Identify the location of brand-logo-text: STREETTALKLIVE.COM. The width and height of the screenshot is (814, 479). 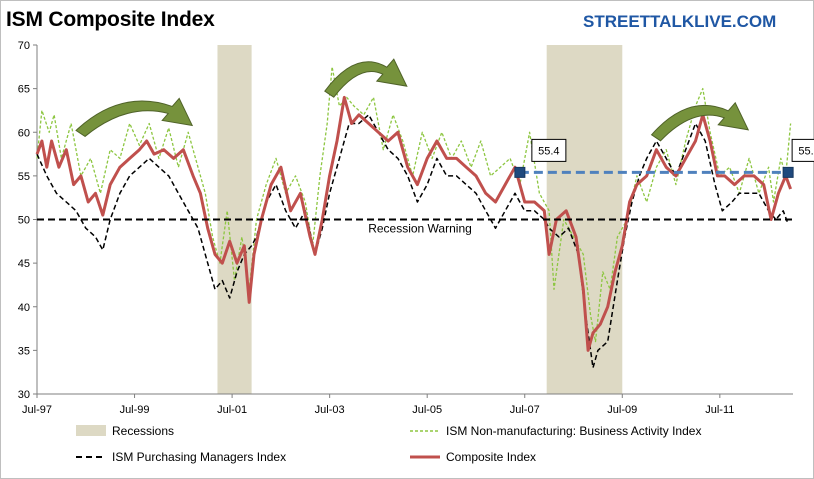
(680, 21).